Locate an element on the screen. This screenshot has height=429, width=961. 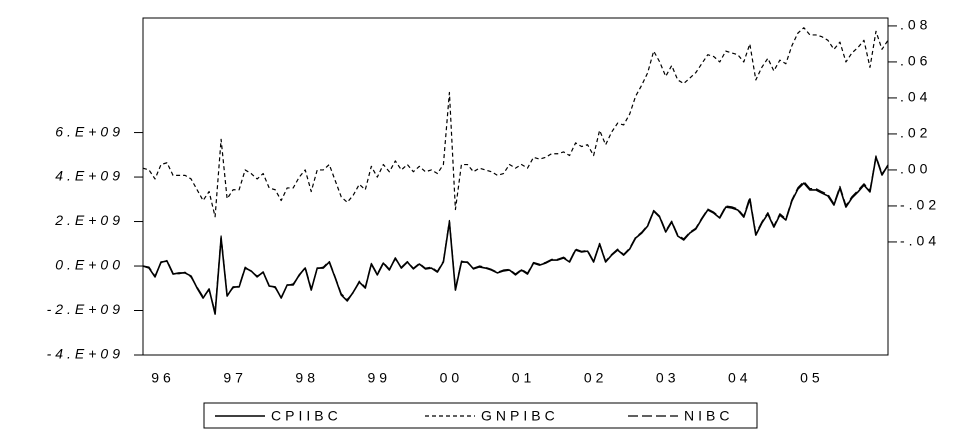
y2-tick-label: .02 is located at coordinates (915, 133).